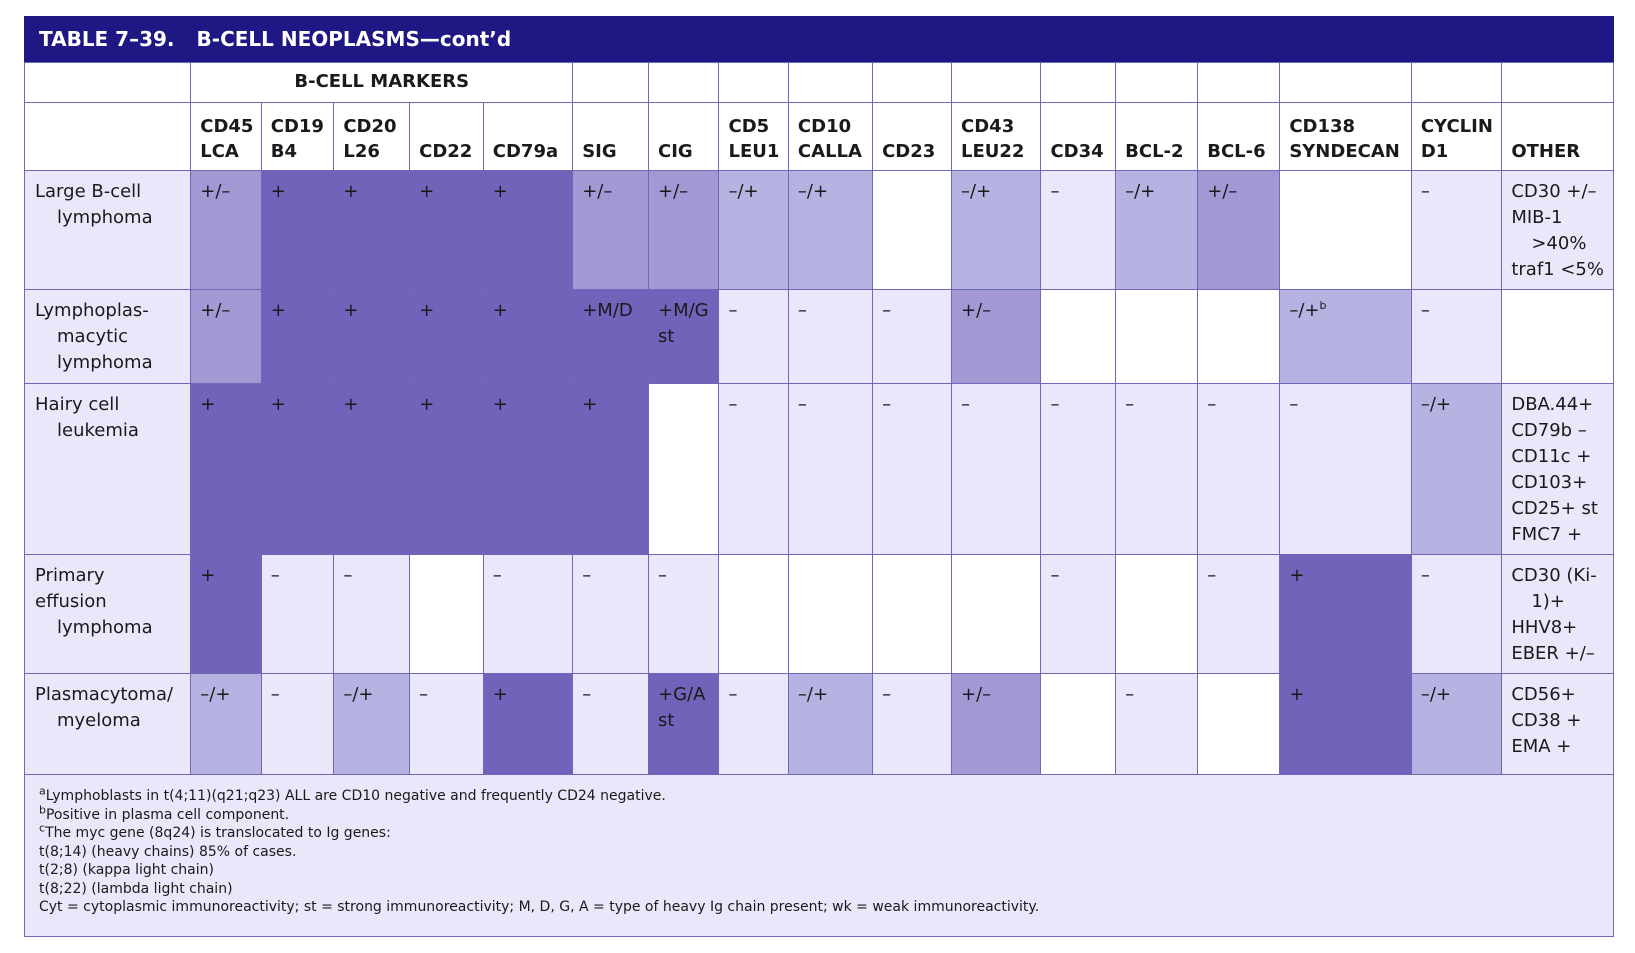  Describe the element at coordinates (42, 791) in the screenshot. I see `footnote-mark: a` at that location.